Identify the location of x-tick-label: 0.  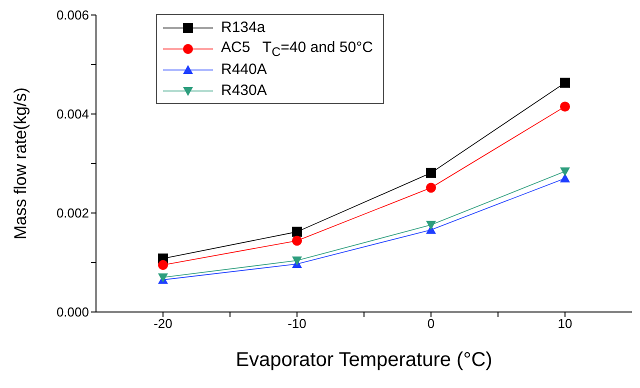
(431, 324).